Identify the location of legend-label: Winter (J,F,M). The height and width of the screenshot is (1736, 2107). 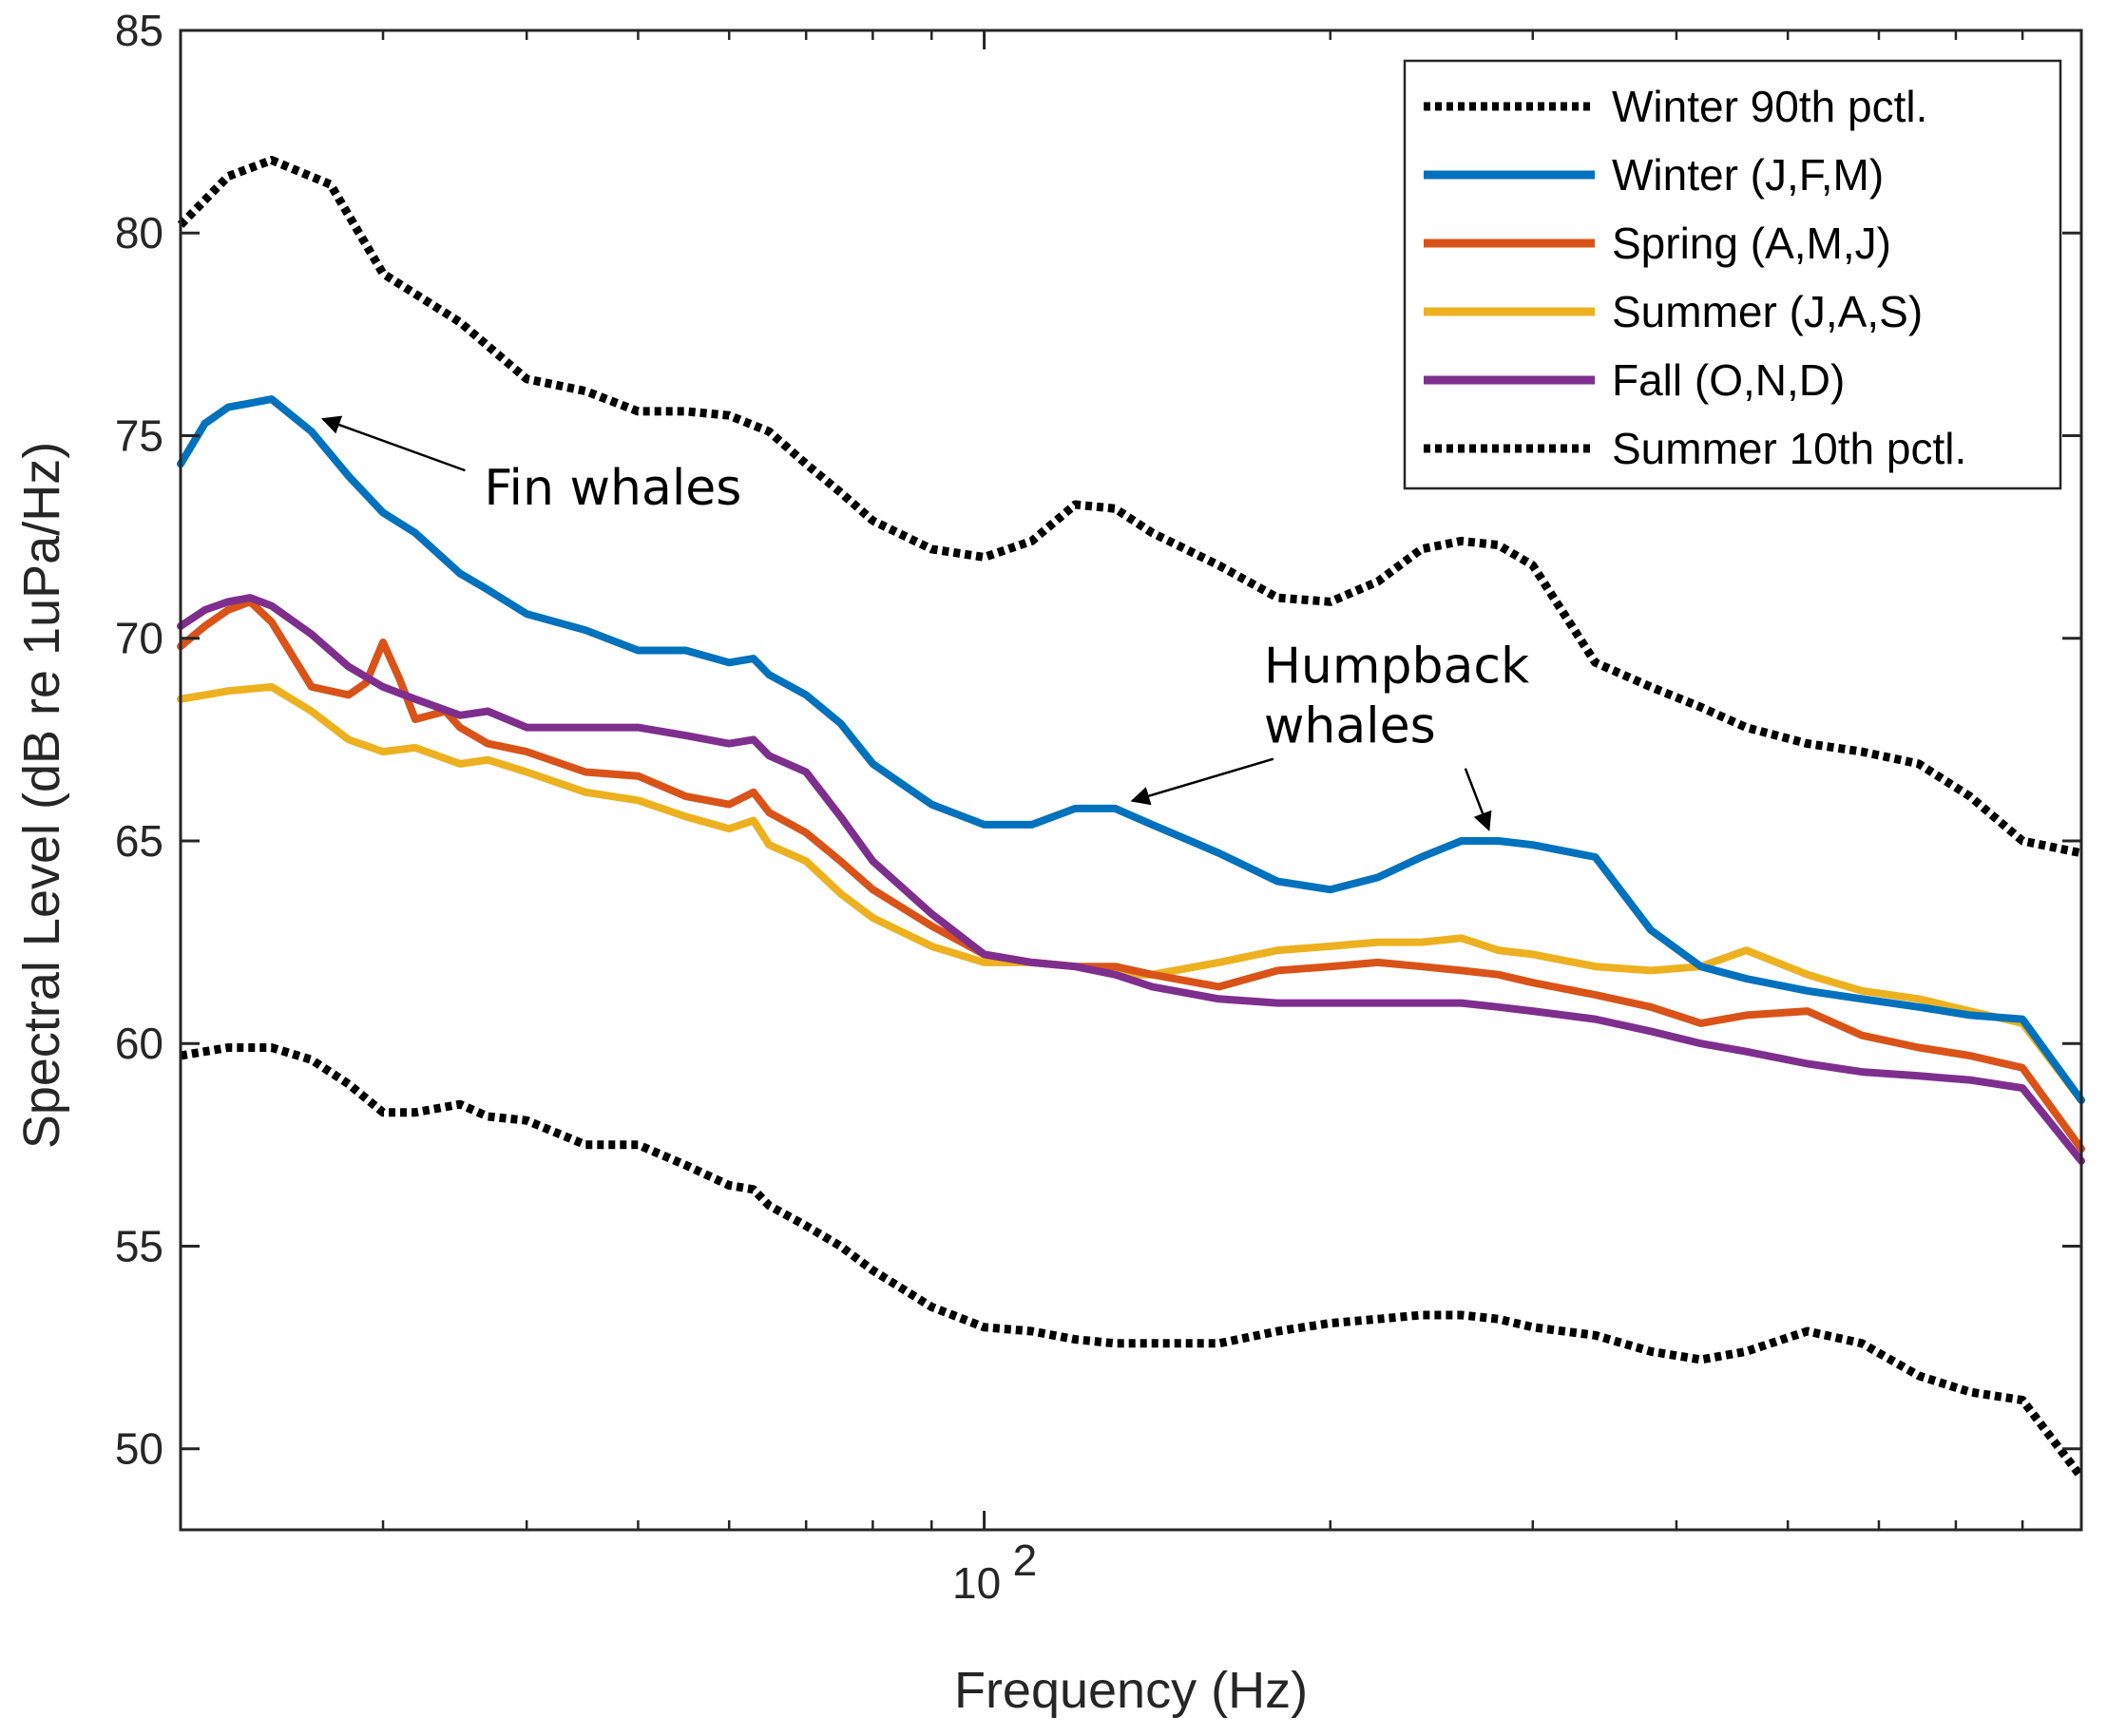
(1748, 175).